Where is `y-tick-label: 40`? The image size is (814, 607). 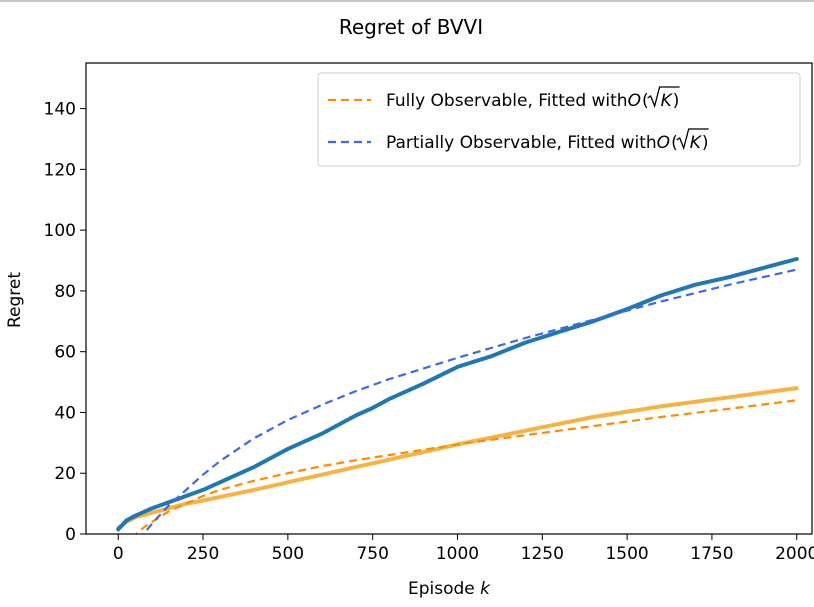 y-tick-label: 40 is located at coordinates (65, 413).